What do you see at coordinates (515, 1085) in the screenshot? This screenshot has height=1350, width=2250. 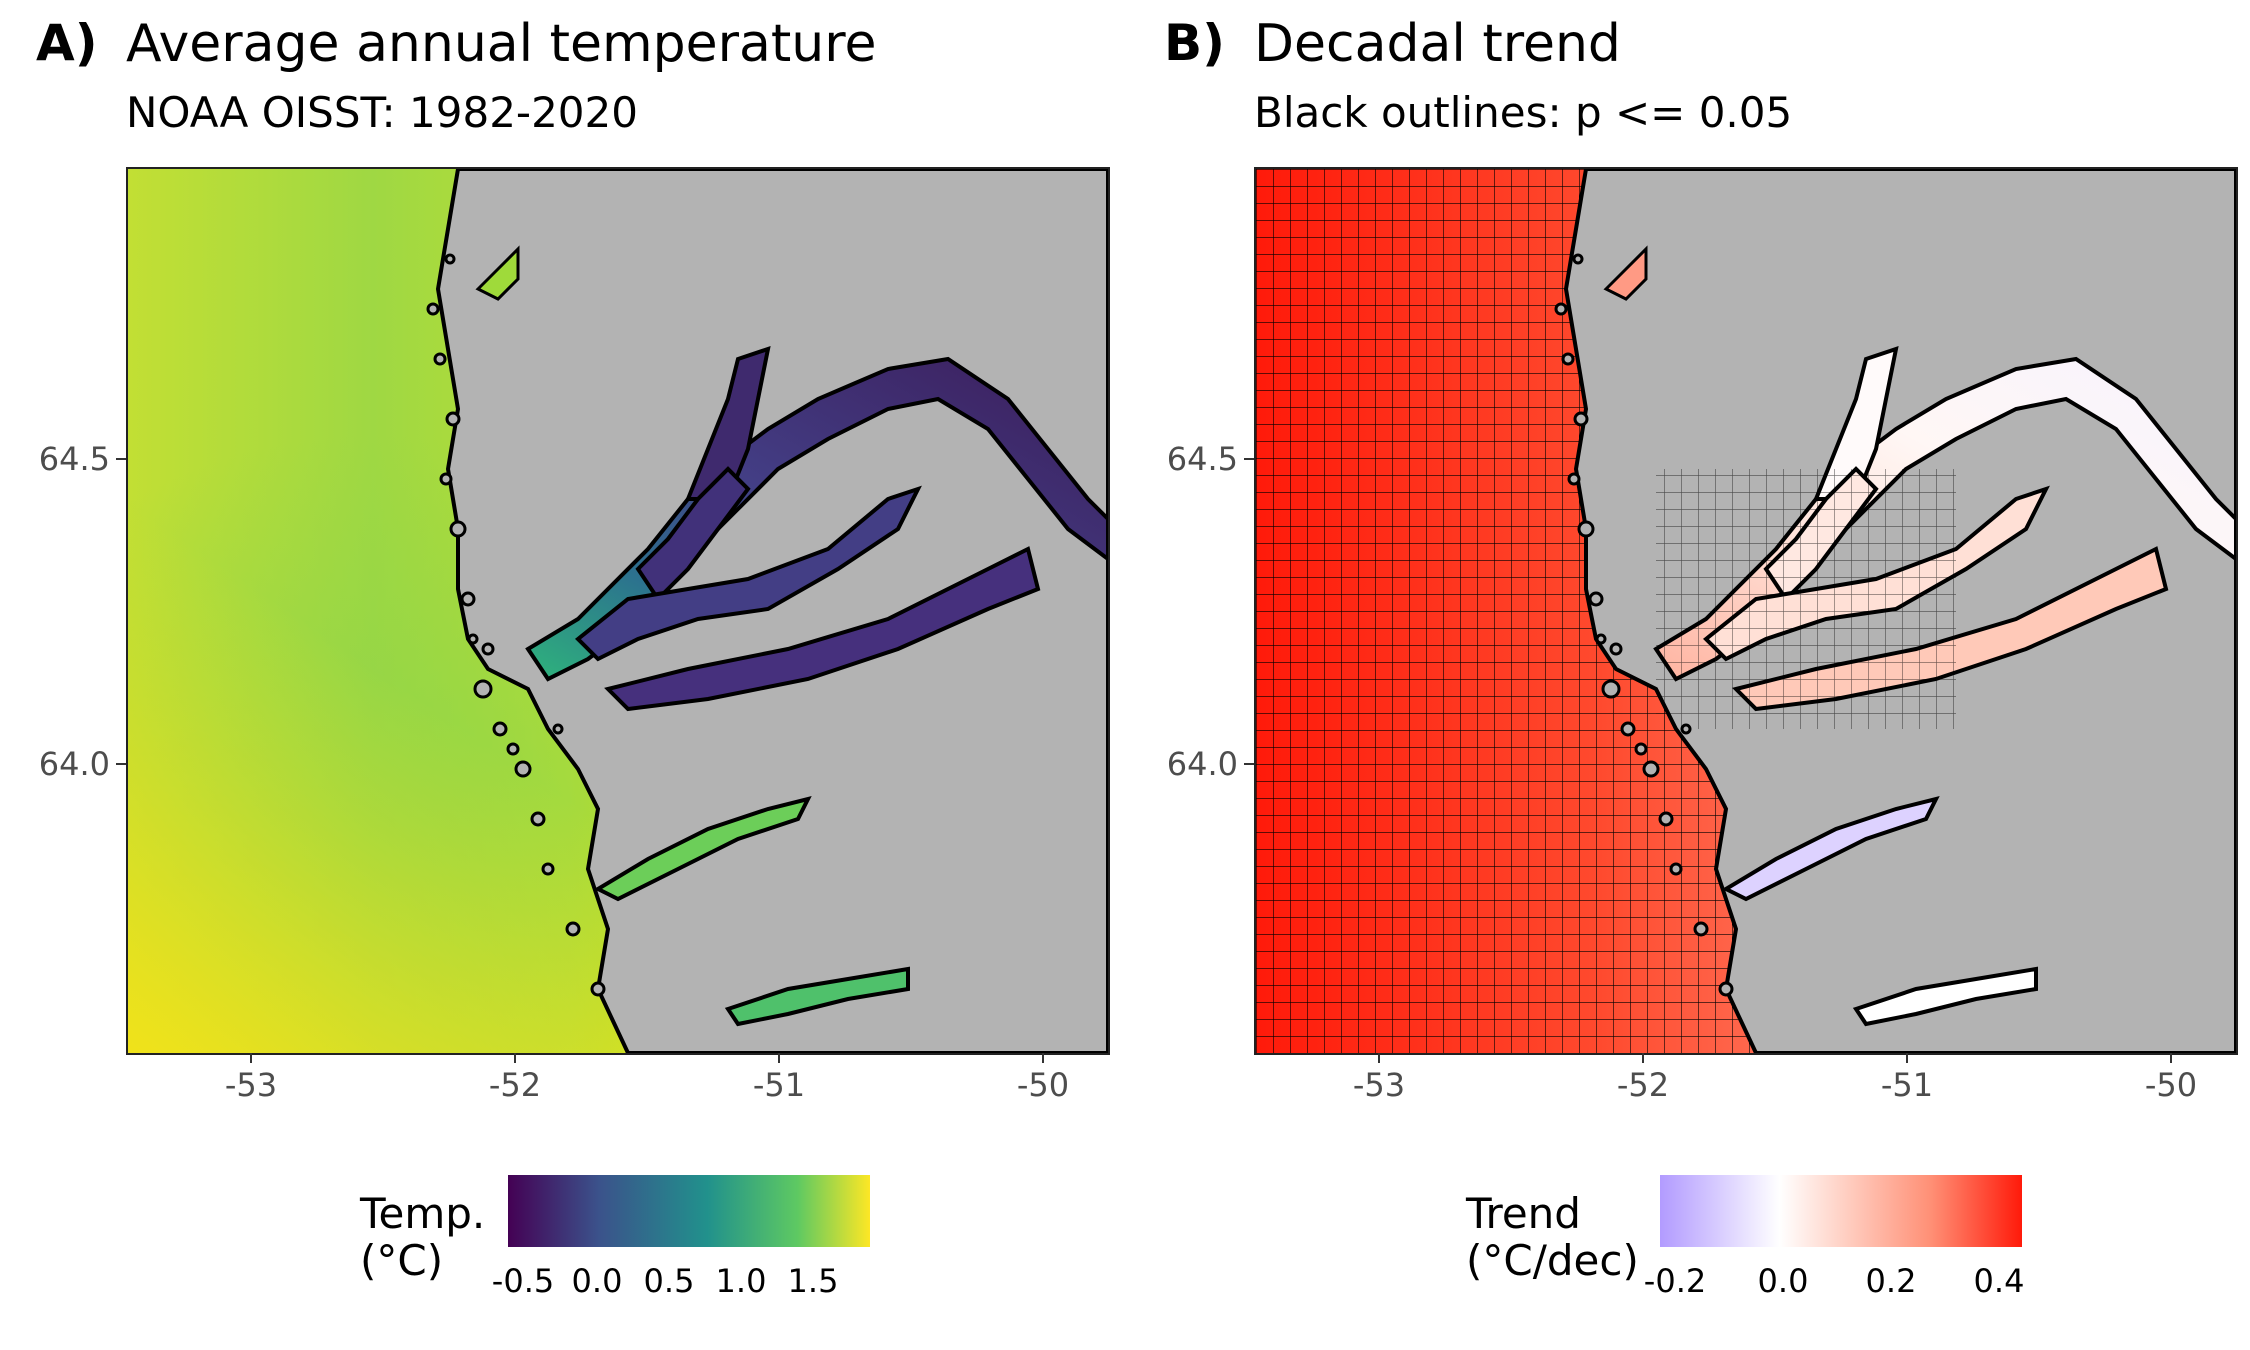 I see `panel-a-xtick-52: -52` at bounding box center [515, 1085].